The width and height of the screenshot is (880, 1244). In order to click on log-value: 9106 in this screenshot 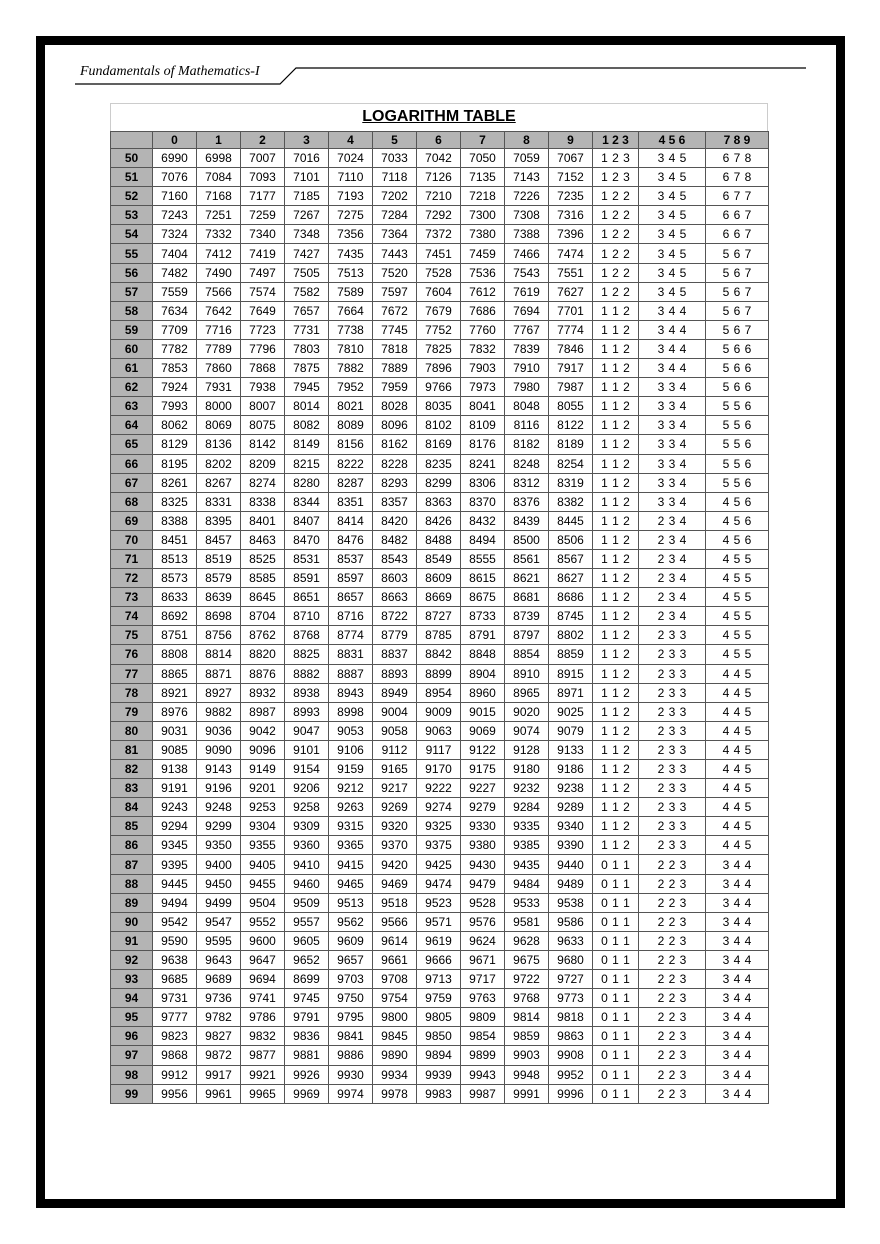, I will do `click(350, 750)`.